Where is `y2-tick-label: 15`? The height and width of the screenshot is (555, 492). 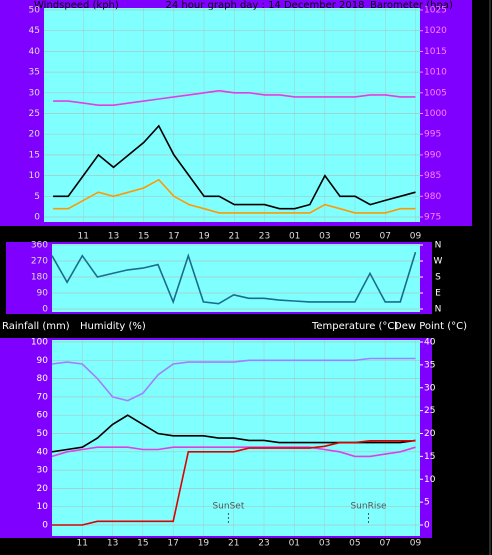
y2-tick-label: 15 is located at coordinates (429, 457).